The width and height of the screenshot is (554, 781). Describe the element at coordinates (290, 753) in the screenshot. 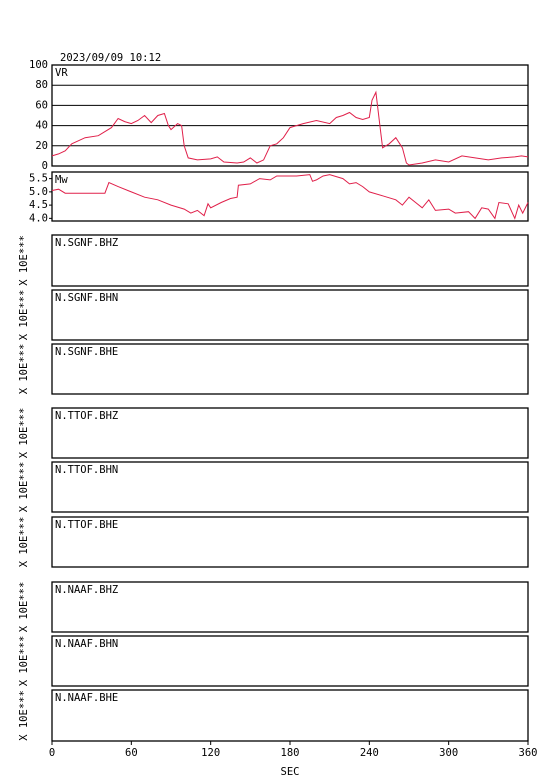

I see `x-tick-label: 180` at that location.